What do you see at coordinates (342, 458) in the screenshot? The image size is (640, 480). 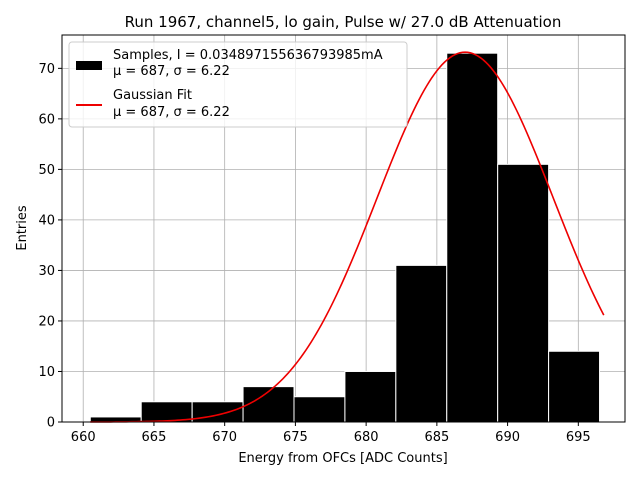 I see `x-axis-label: Energy from OFCs [ADC Counts]` at bounding box center [342, 458].